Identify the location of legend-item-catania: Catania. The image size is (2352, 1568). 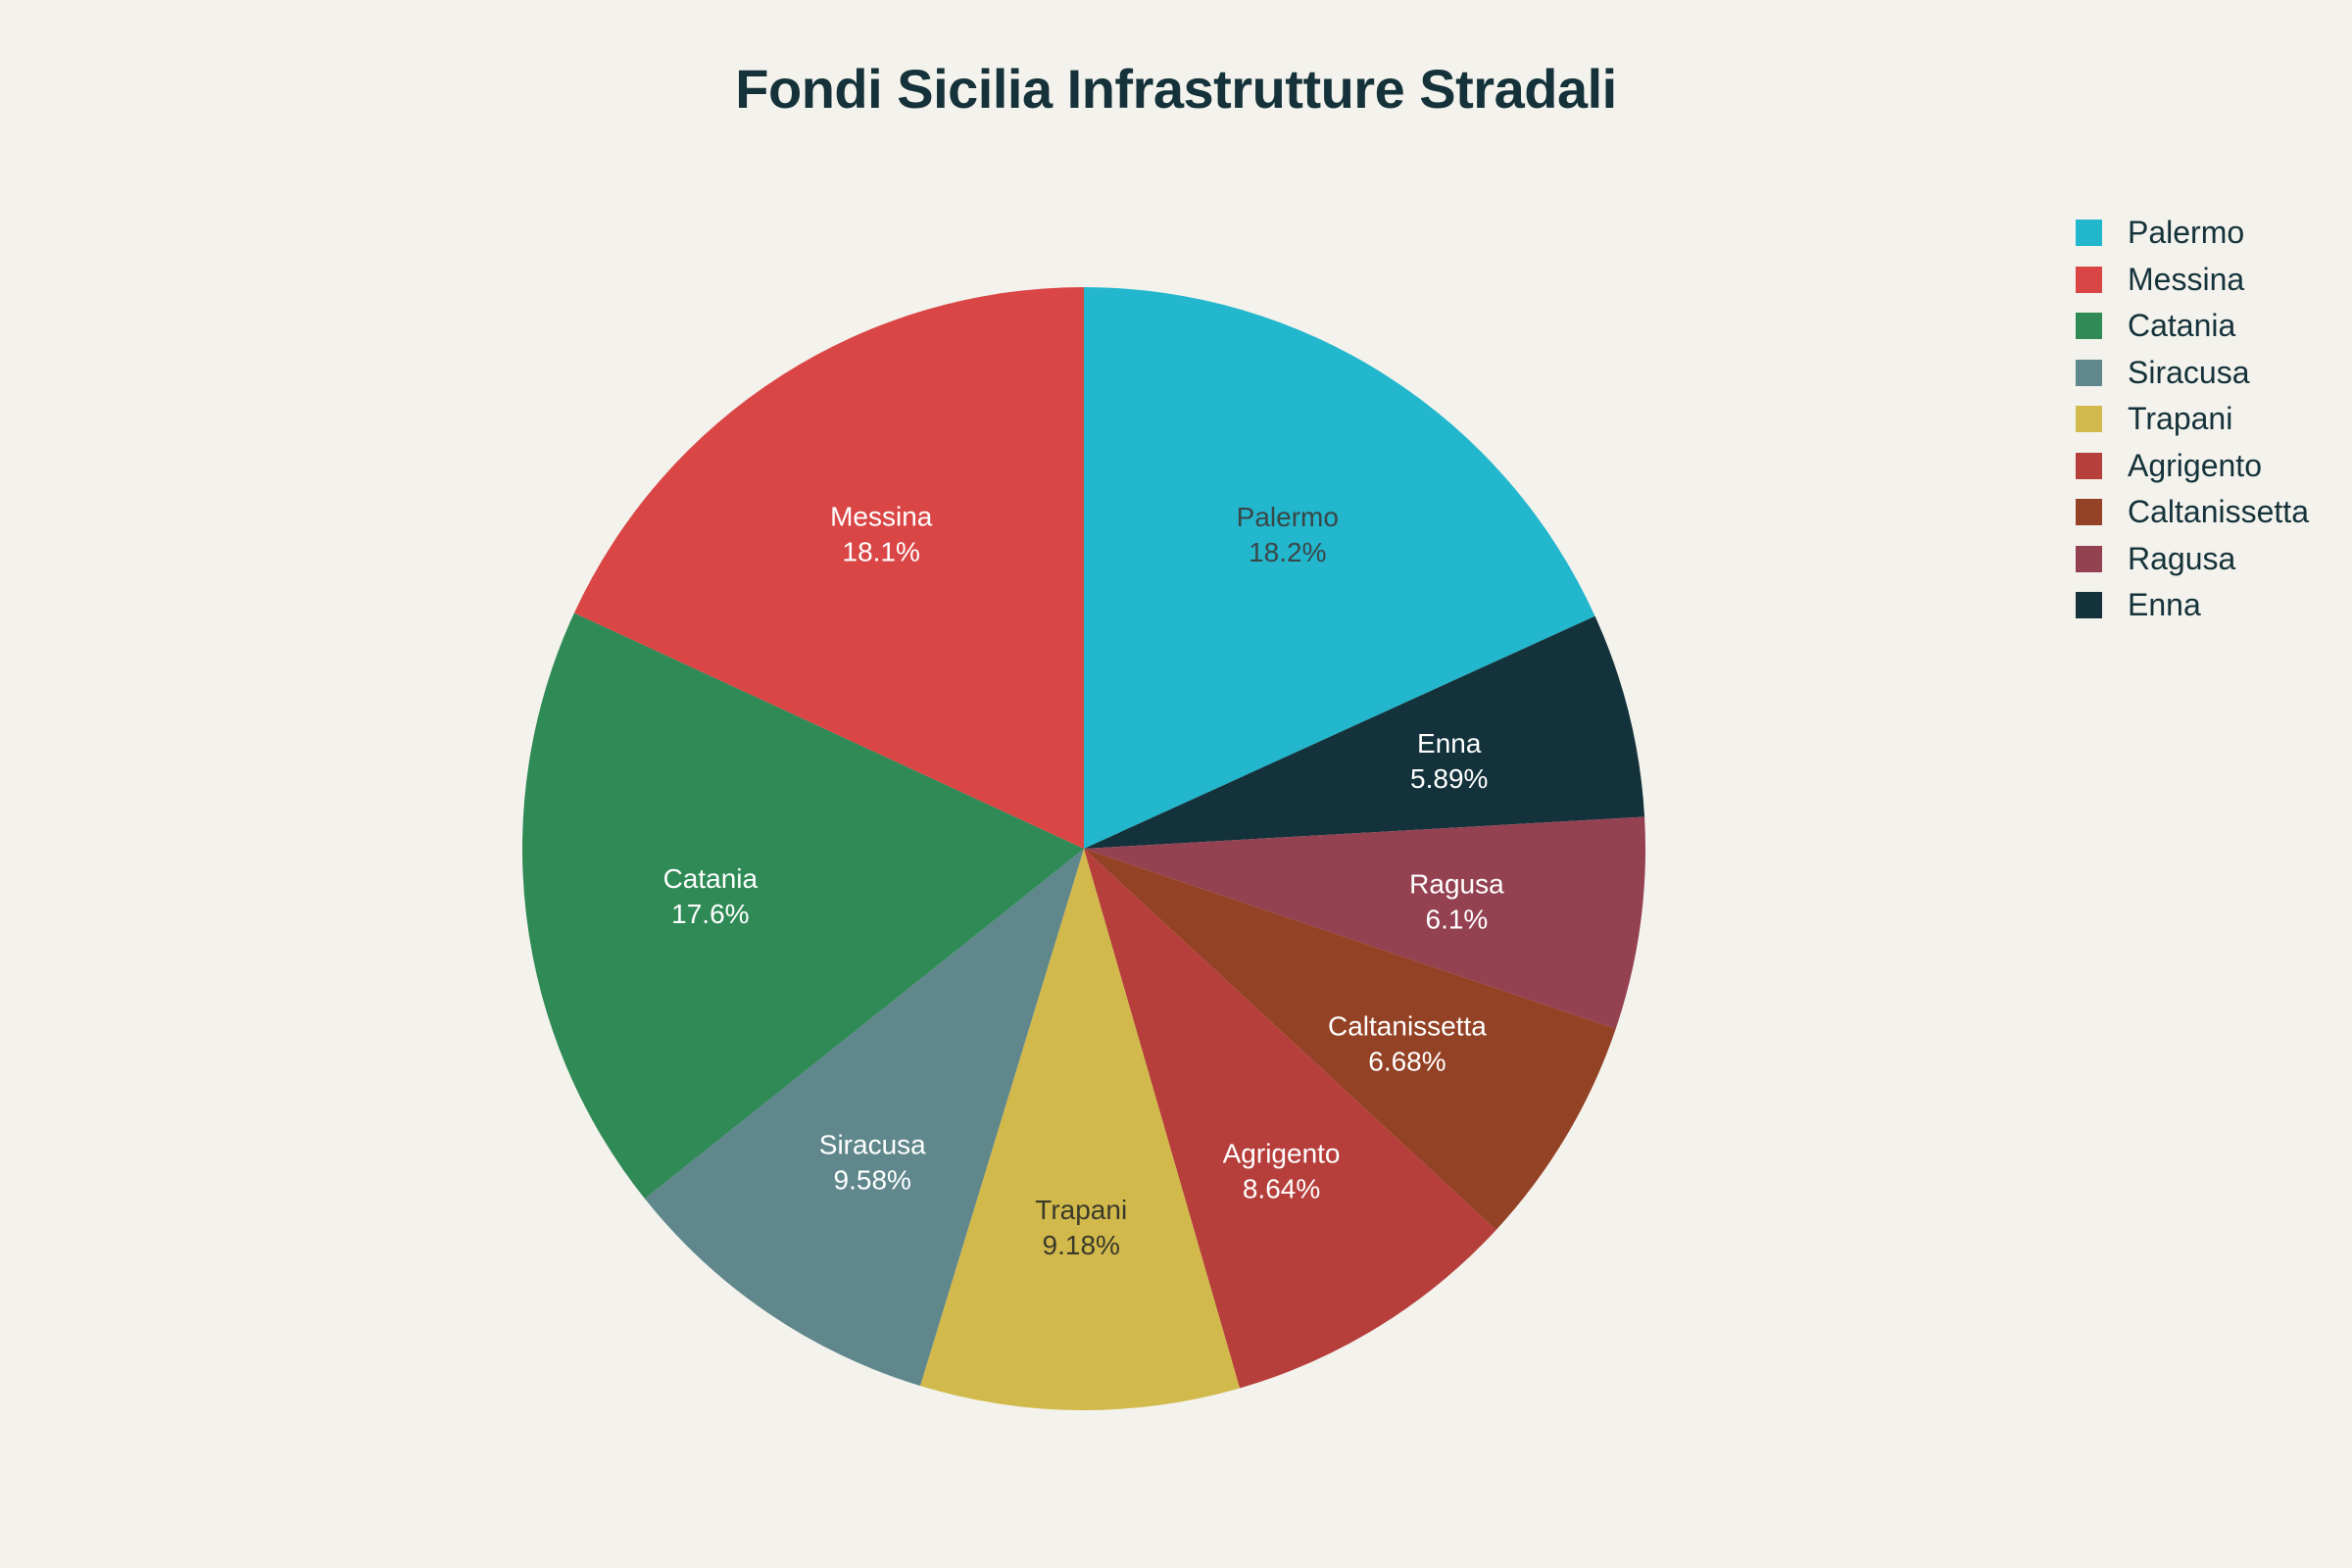
(2192, 326).